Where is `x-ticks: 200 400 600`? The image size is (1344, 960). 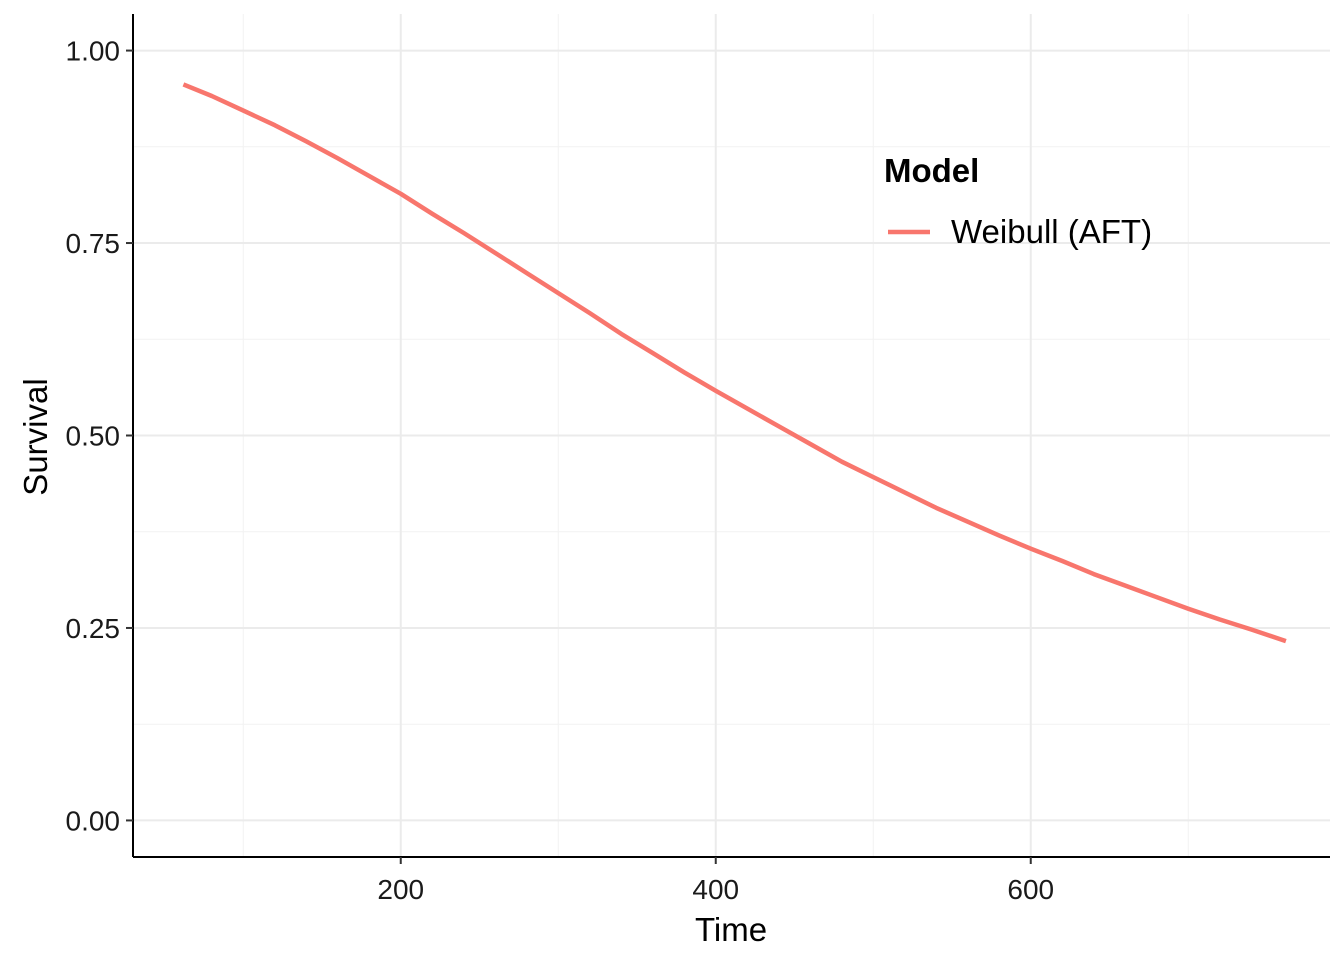 x-ticks: 200 400 600 is located at coordinates (715, 881).